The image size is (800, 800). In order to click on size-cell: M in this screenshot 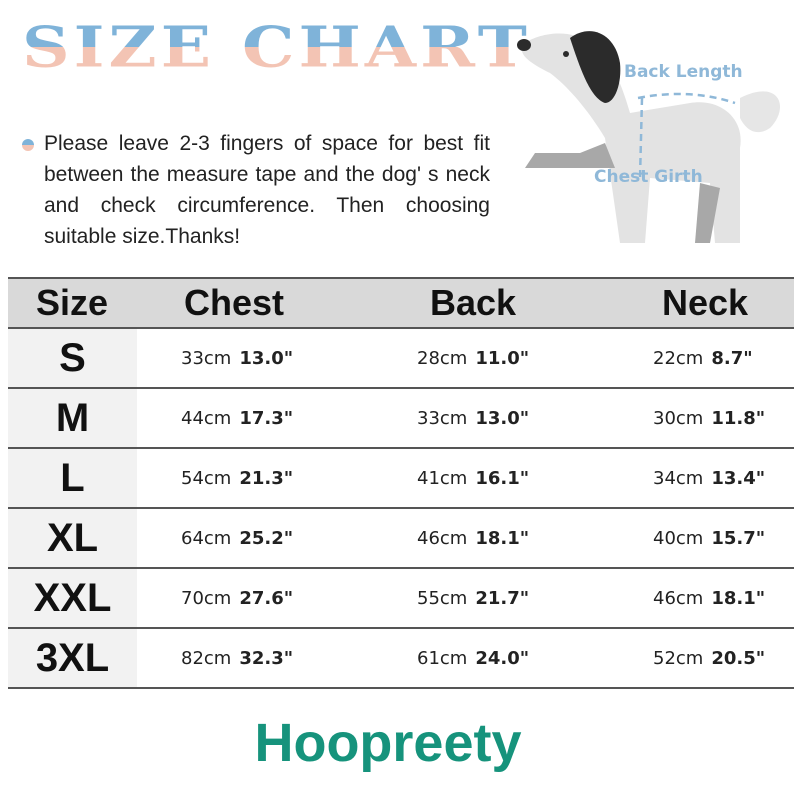, I will do `click(72, 418)`.